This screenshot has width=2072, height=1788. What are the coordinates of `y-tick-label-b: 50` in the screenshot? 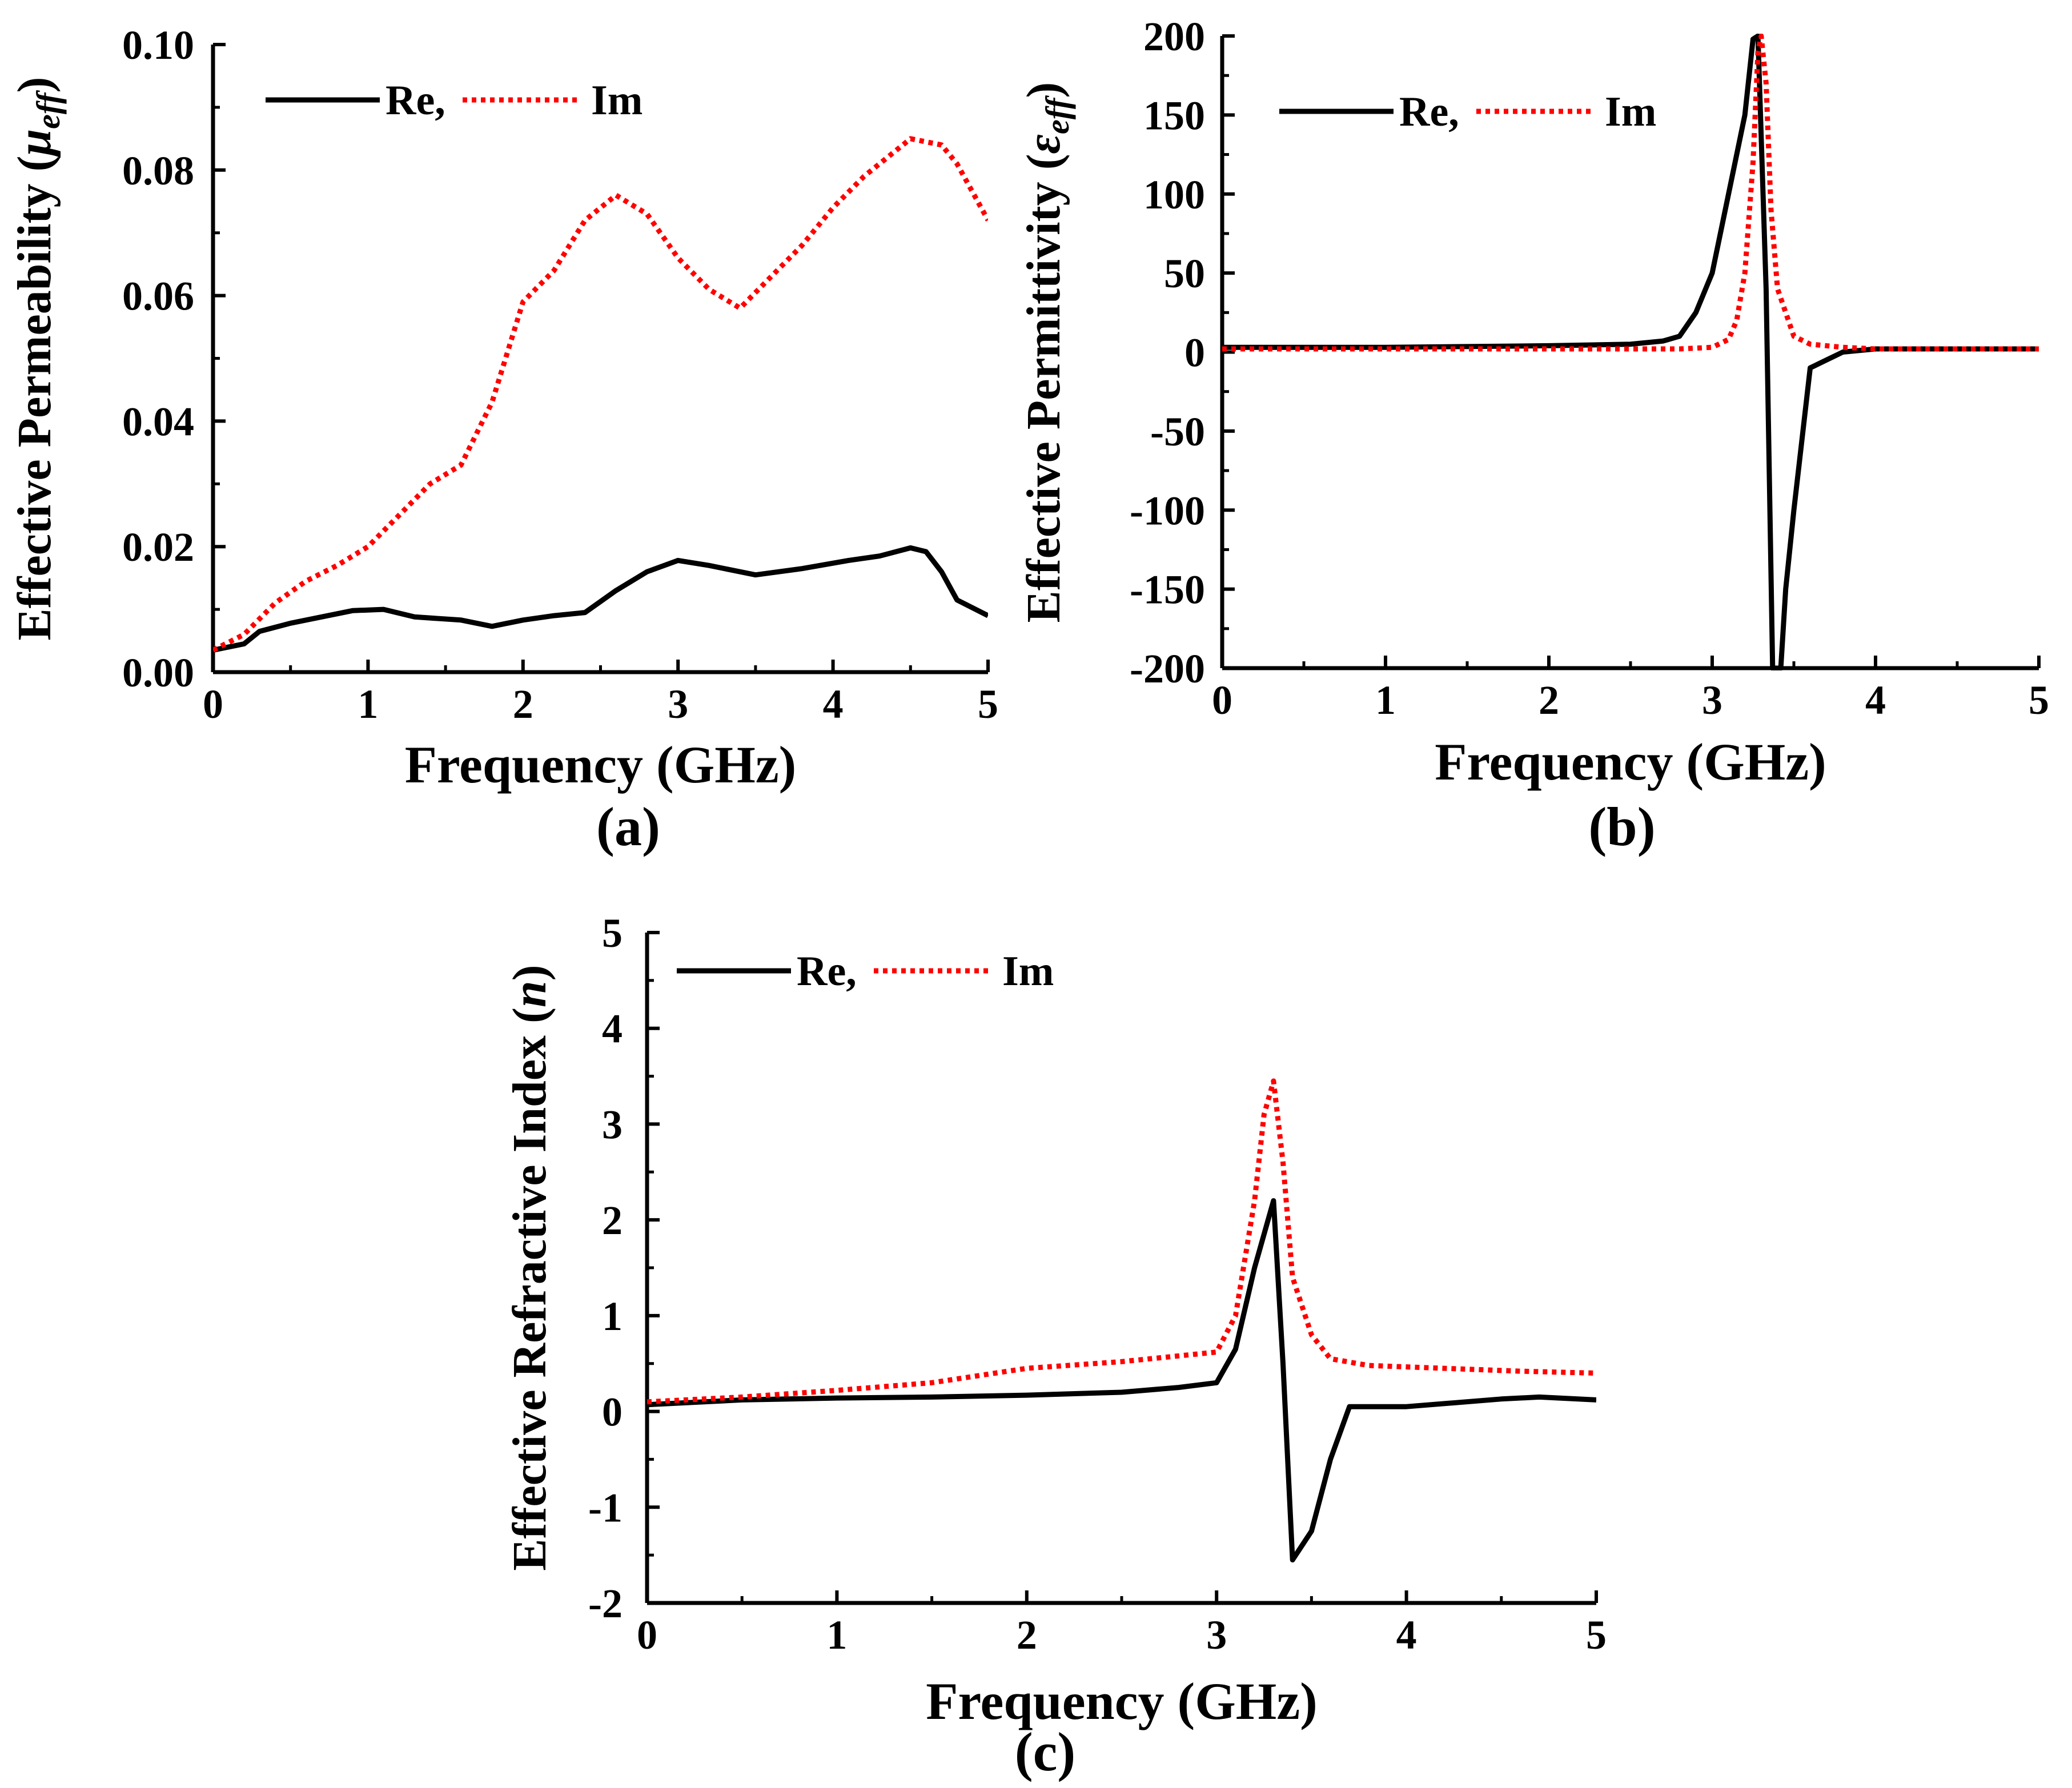 It's located at (1184, 273).